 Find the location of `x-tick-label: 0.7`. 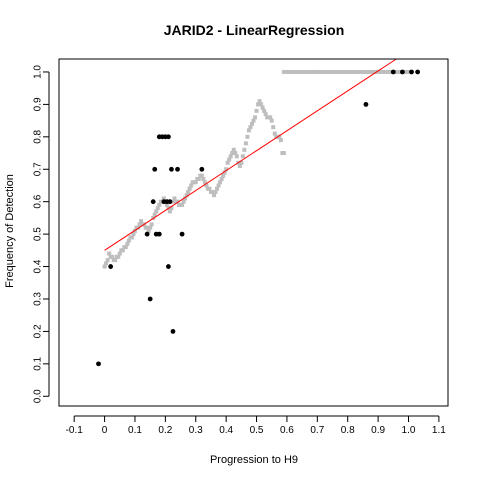

x-tick-label: 0.7 is located at coordinates (317, 430).